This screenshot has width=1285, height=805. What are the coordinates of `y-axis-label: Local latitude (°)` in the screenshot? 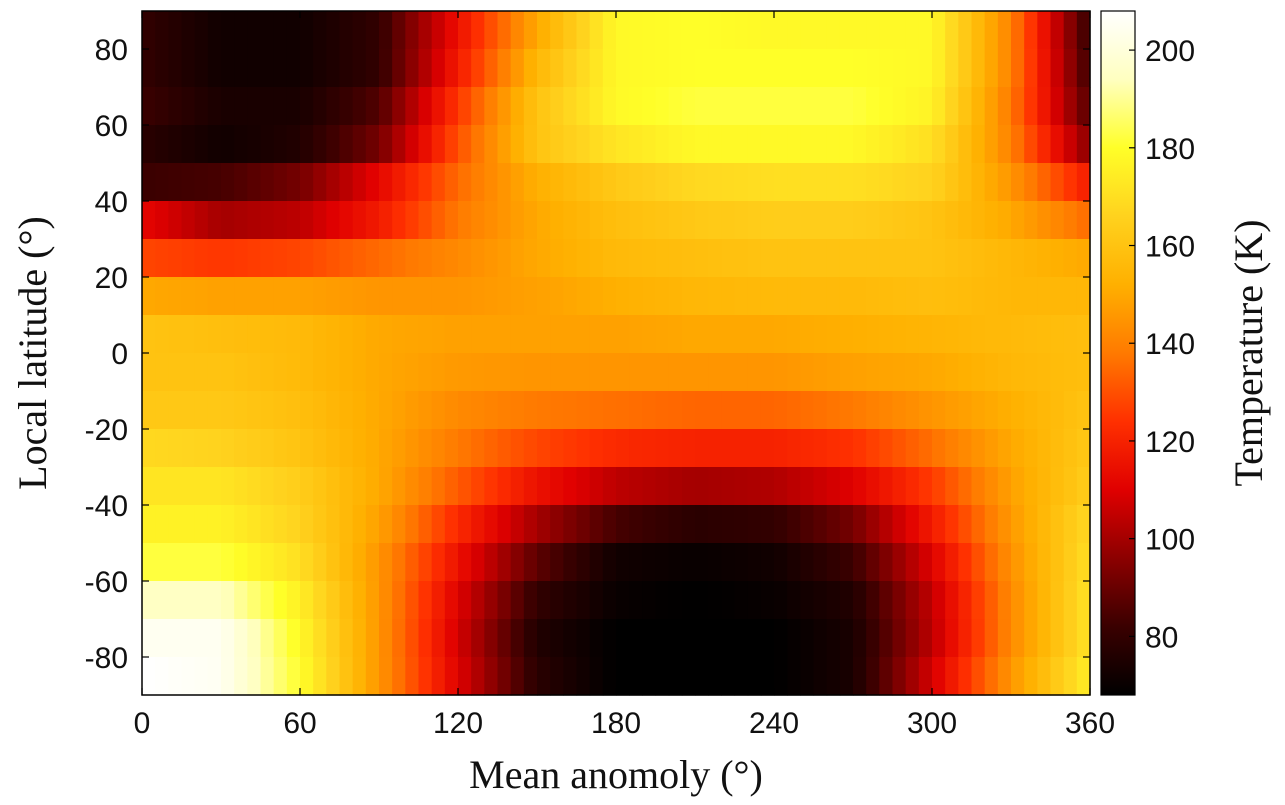 It's located at (32, 353).